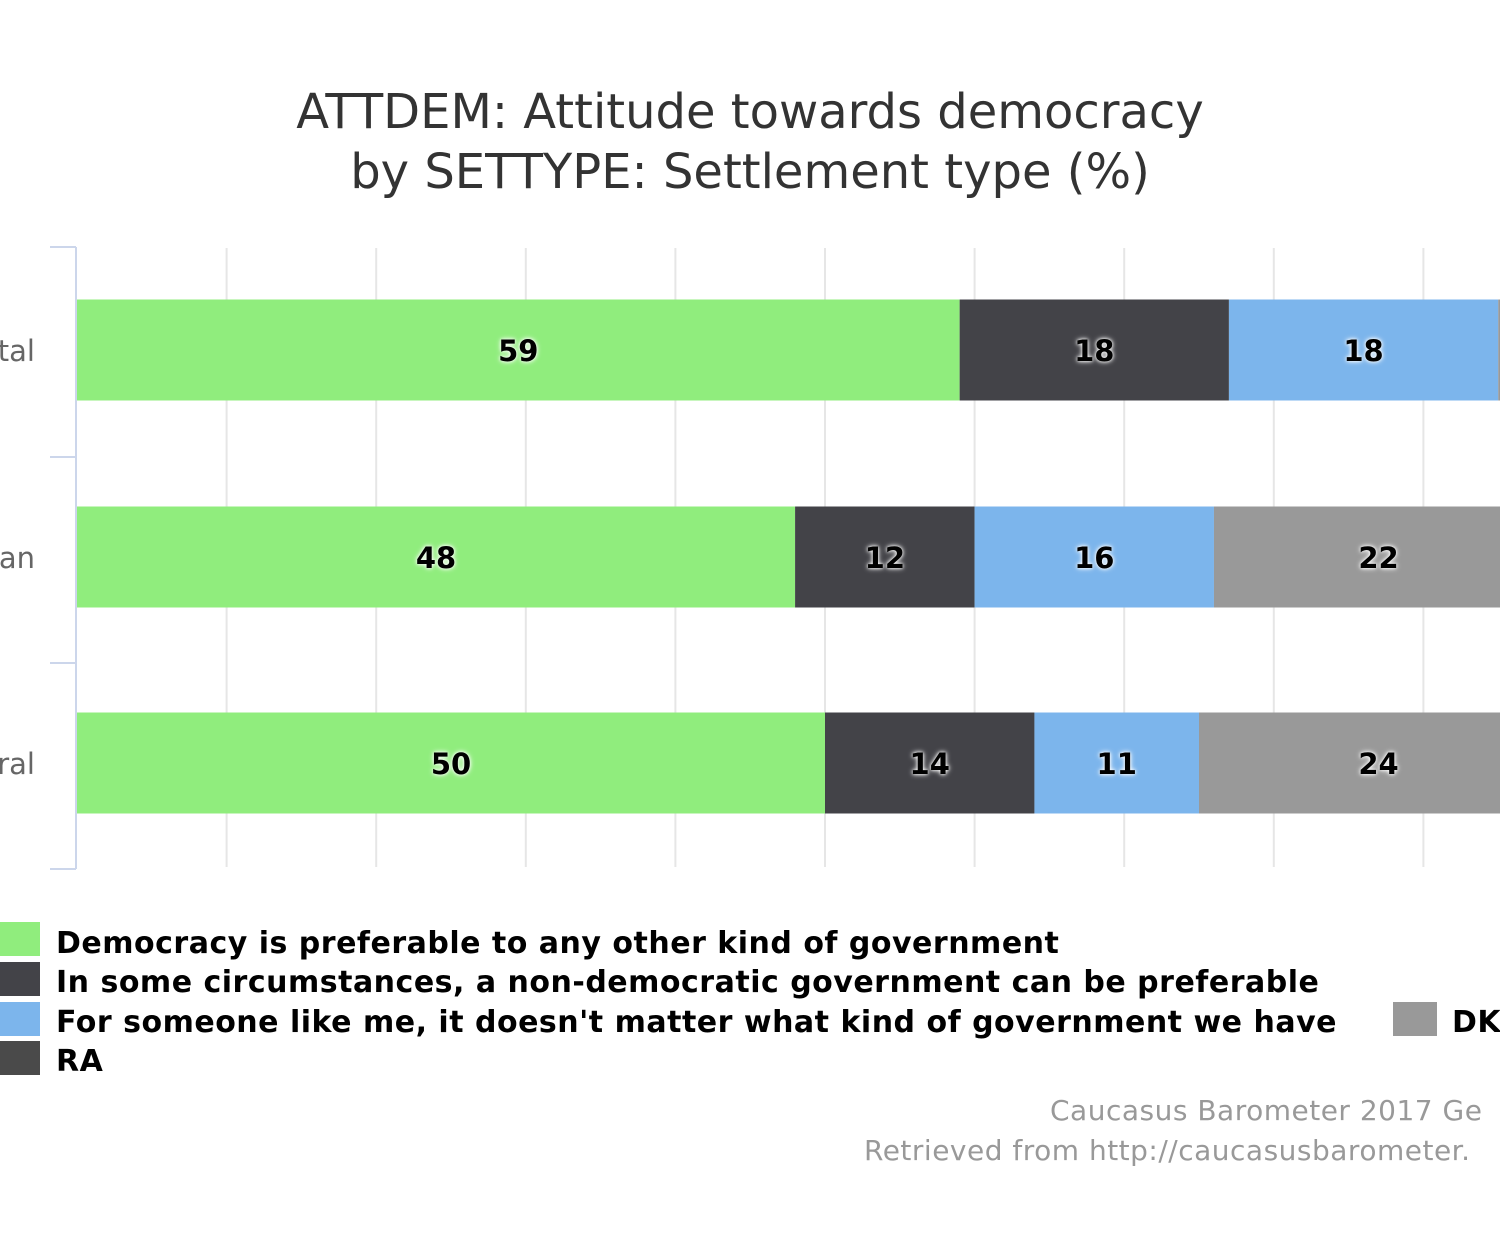 The height and width of the screenshot is (1250, 1500). Describe the element at coordinates (17, 558) in the screenshot. I see `category-label: Urban` at that location.